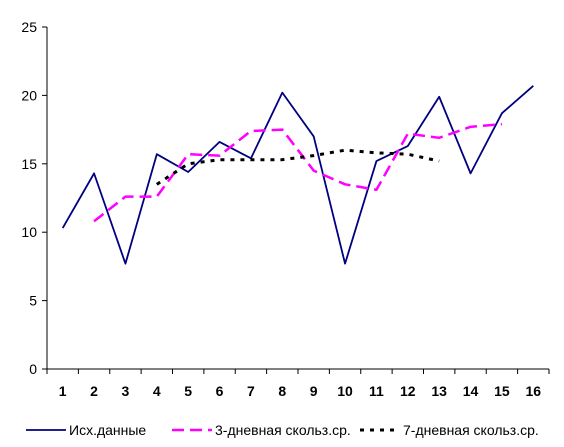 This screenshot has height=447, width=564. I want to click on legend-label-1: Исх.данные, so click(107, 430).